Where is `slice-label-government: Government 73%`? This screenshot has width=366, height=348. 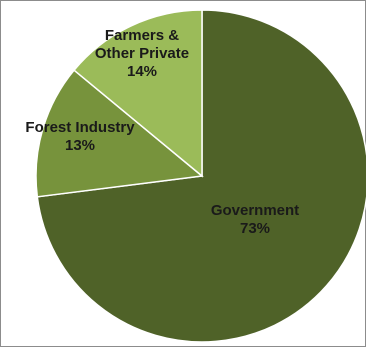 slice-label-government: Government 73% is located at coordinates (255, 219).